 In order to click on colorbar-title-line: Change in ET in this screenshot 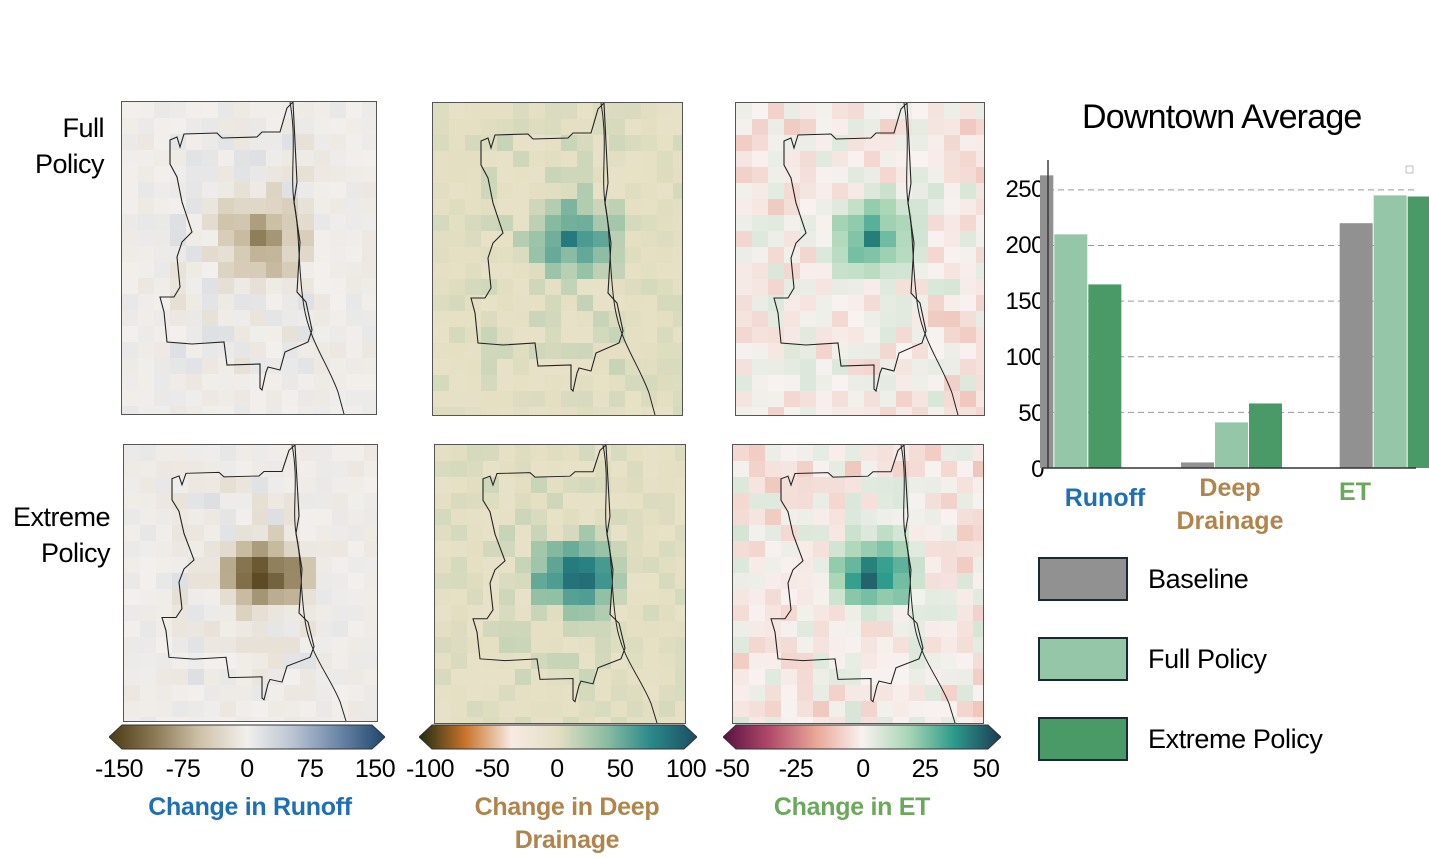, I will do `click(852, 807)`.